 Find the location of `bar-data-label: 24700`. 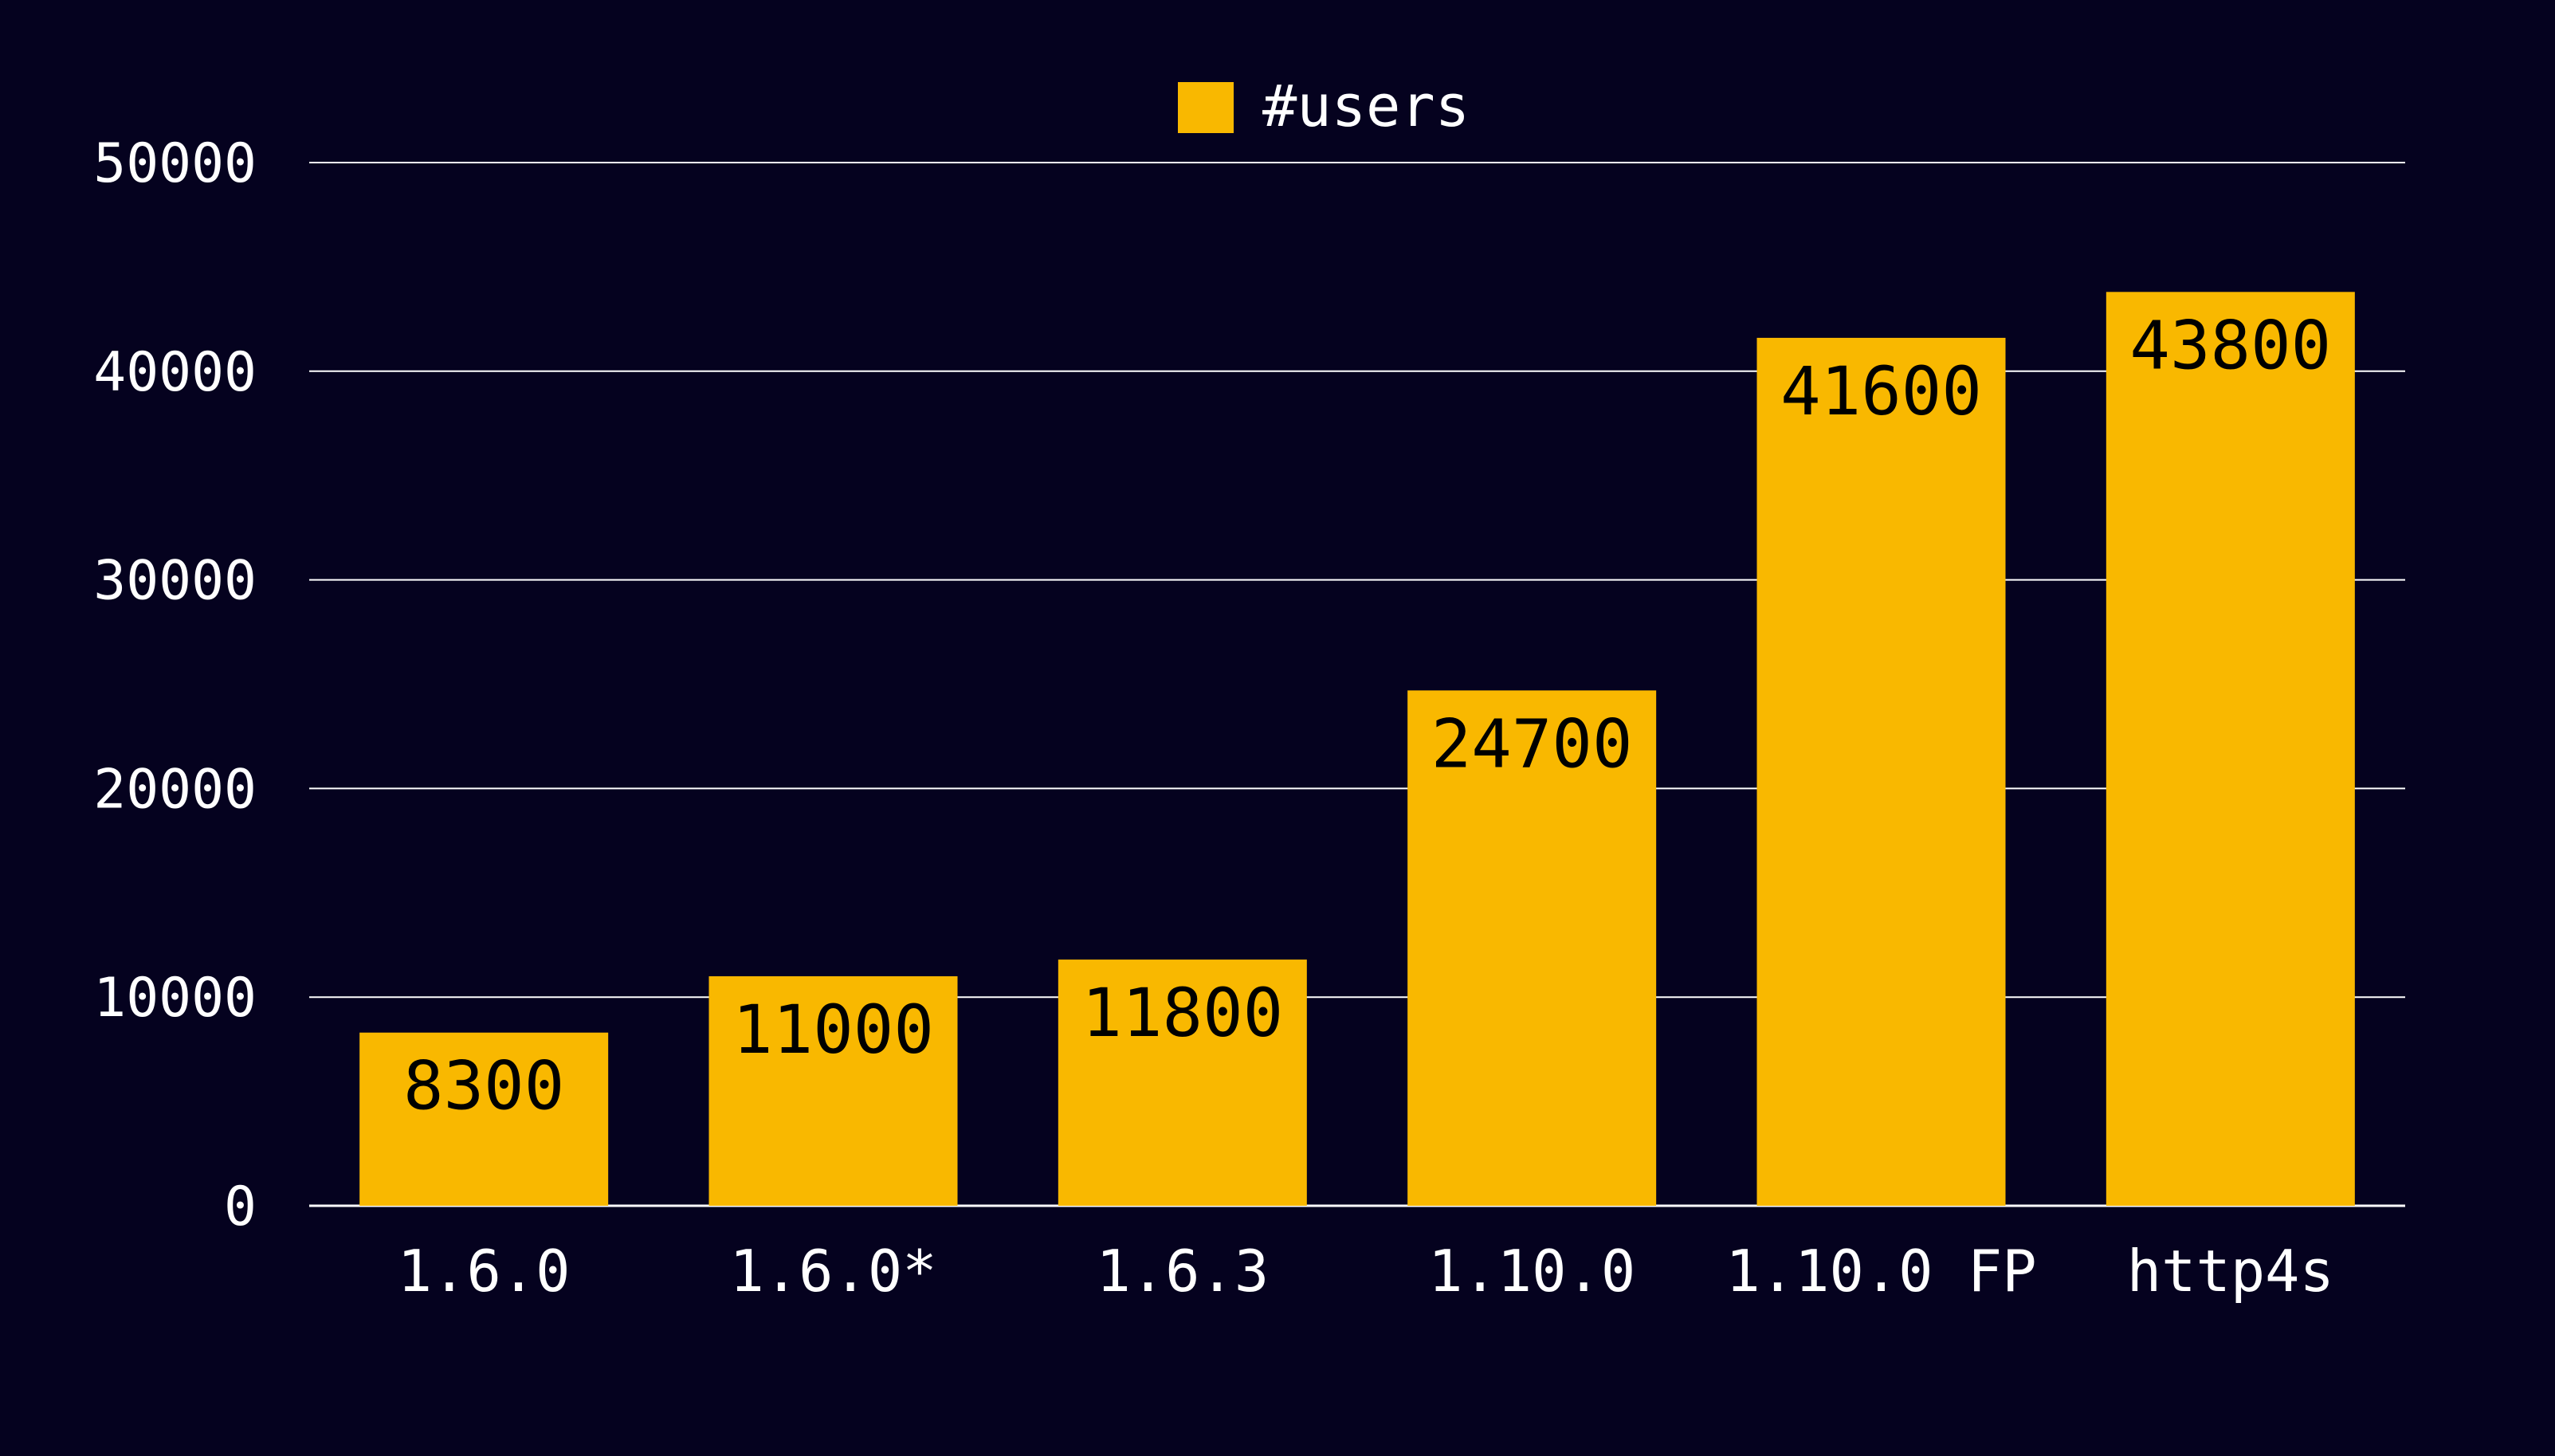

bar-data-label: 24700 is located at coordinates (1532, 743).